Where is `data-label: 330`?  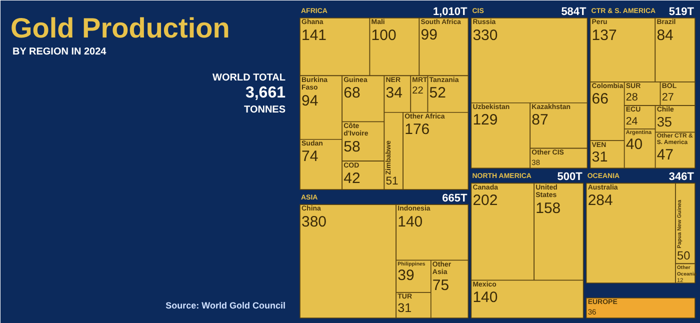
data-label: 330 is located at coordinates (485, 35).